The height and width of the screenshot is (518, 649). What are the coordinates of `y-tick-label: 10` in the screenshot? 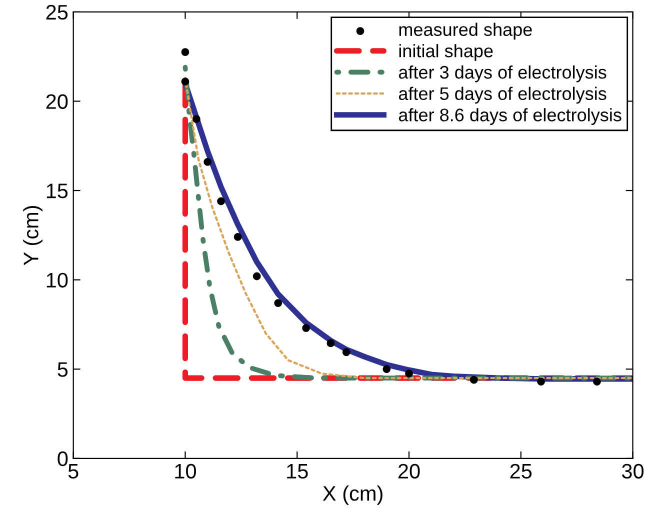 It's located at (57, 280).